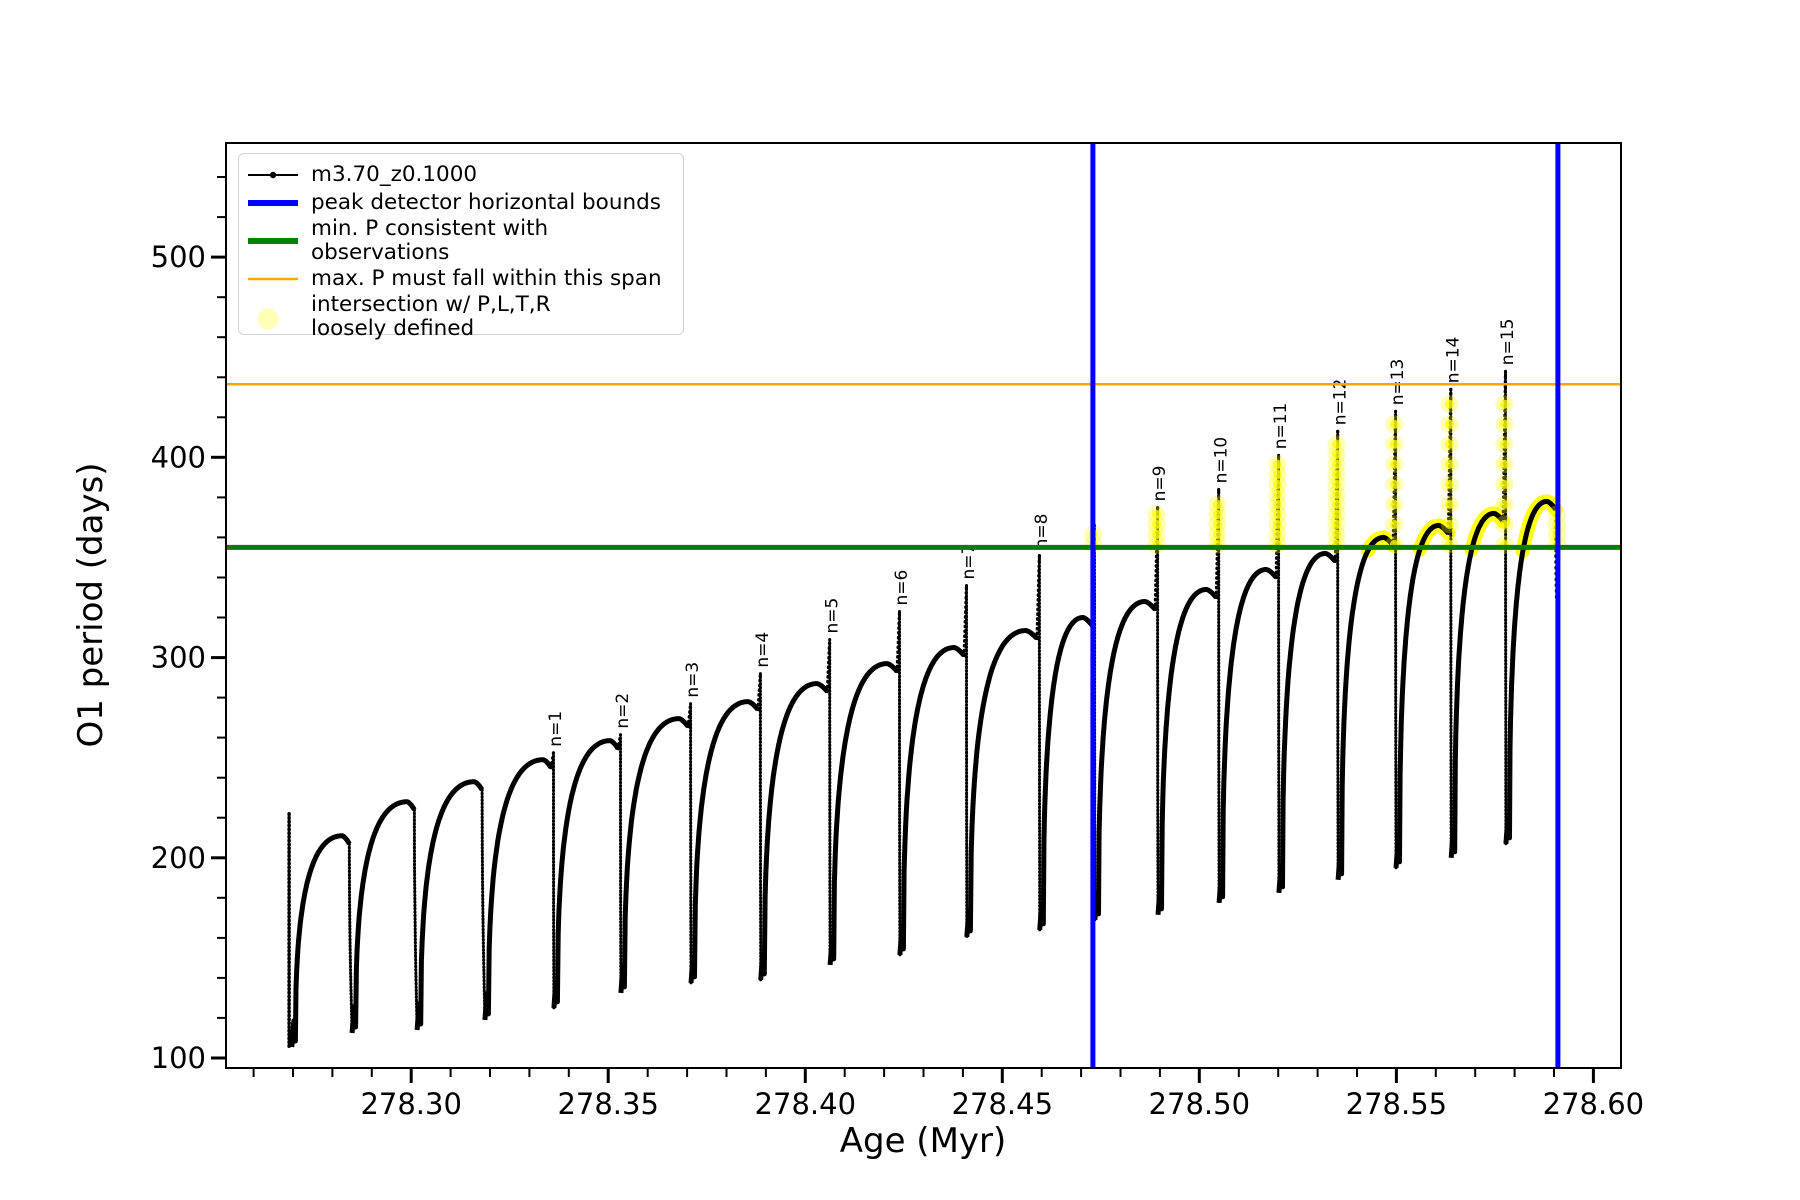  What do you see at coordinates (1453, 360) in the screenshot?
I see `peak-label: n=14` at bounding box center [1453, 360].